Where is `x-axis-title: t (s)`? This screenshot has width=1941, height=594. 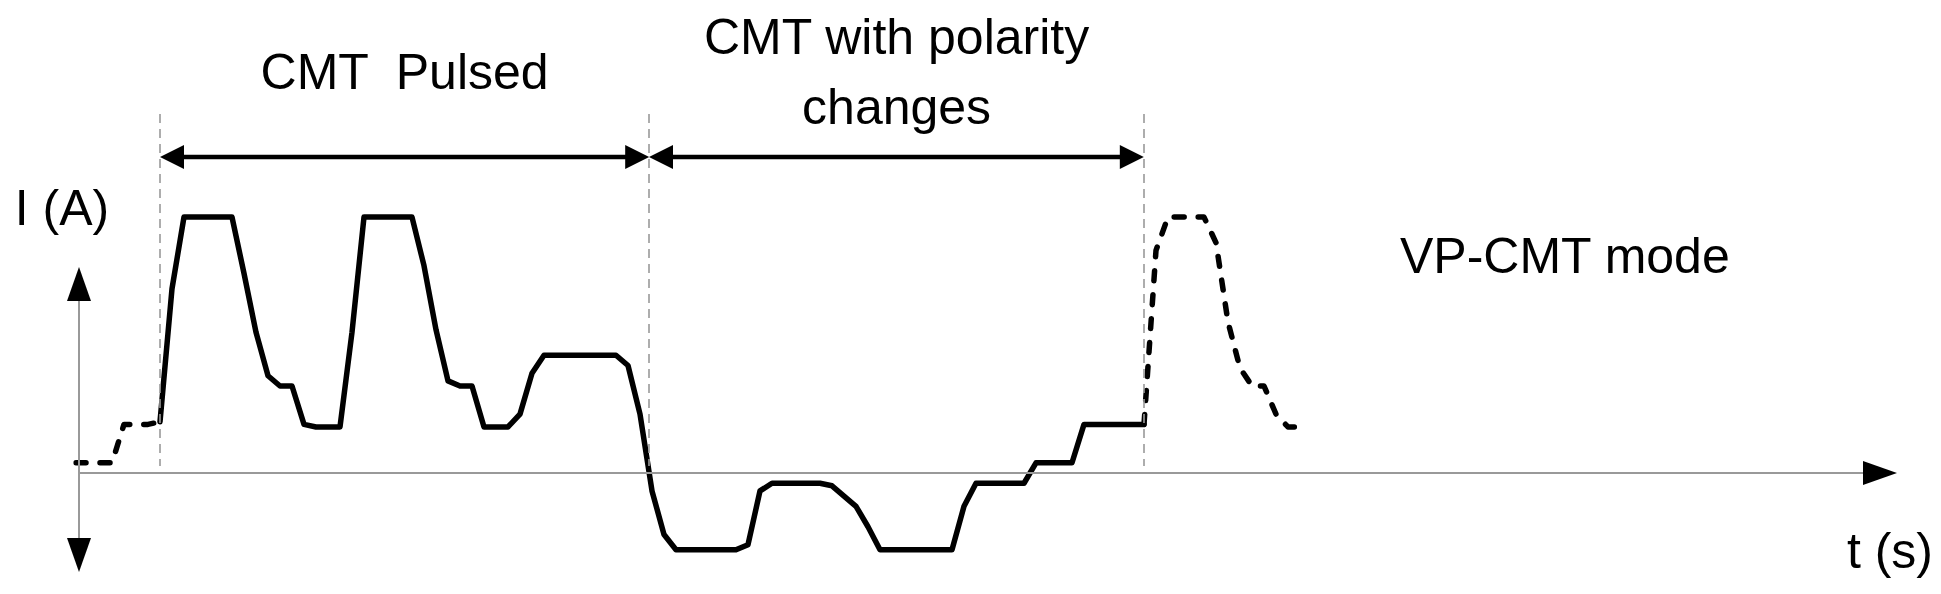
x-axis-title: t (s) is located at coordinates (1889, 551).